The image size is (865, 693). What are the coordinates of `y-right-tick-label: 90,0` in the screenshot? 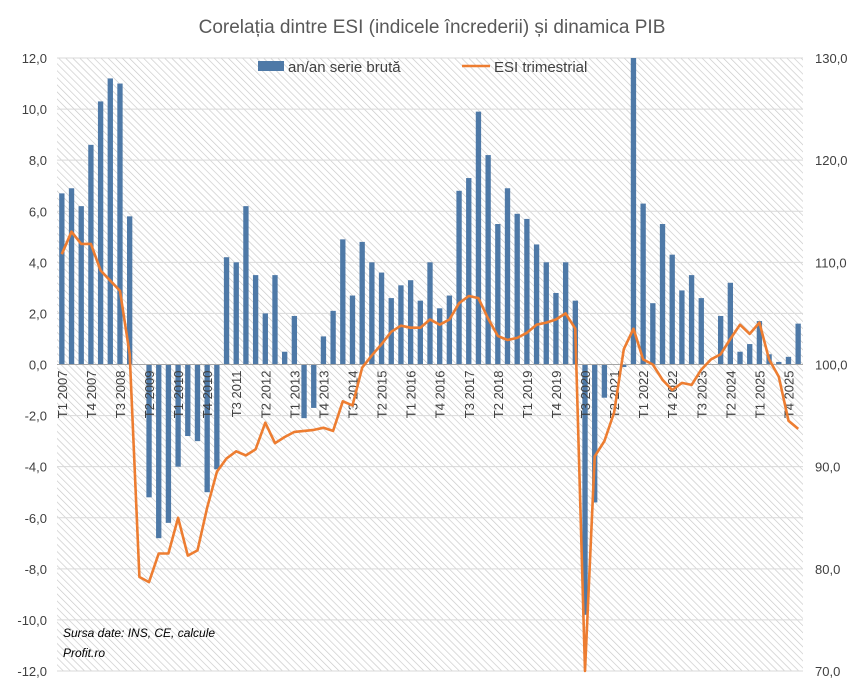 It's located at (827, 467).